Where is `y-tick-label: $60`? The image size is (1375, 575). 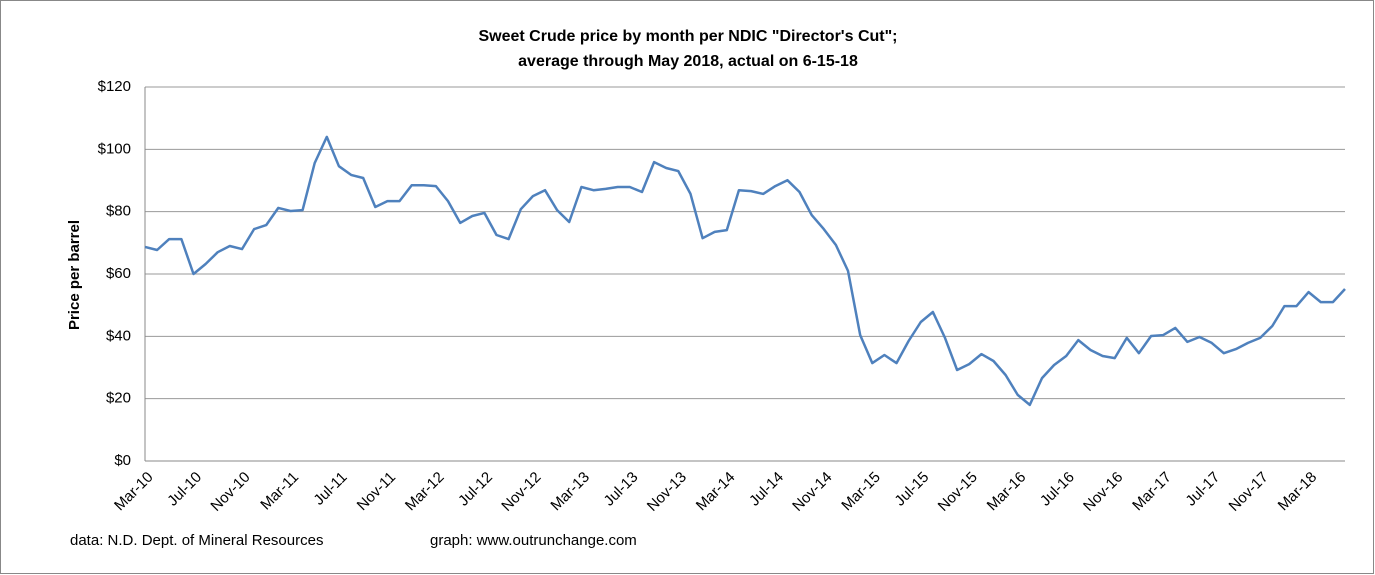
y-tick-label: $60 is located at coordinates (118, 273).